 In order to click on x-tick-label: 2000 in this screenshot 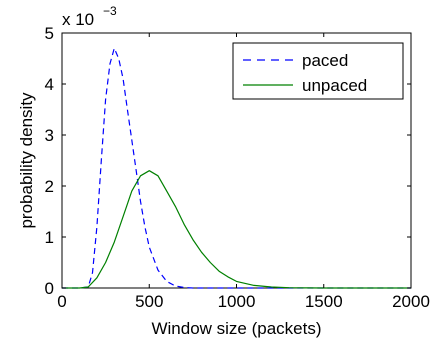, I will do `click(411, 301)`.